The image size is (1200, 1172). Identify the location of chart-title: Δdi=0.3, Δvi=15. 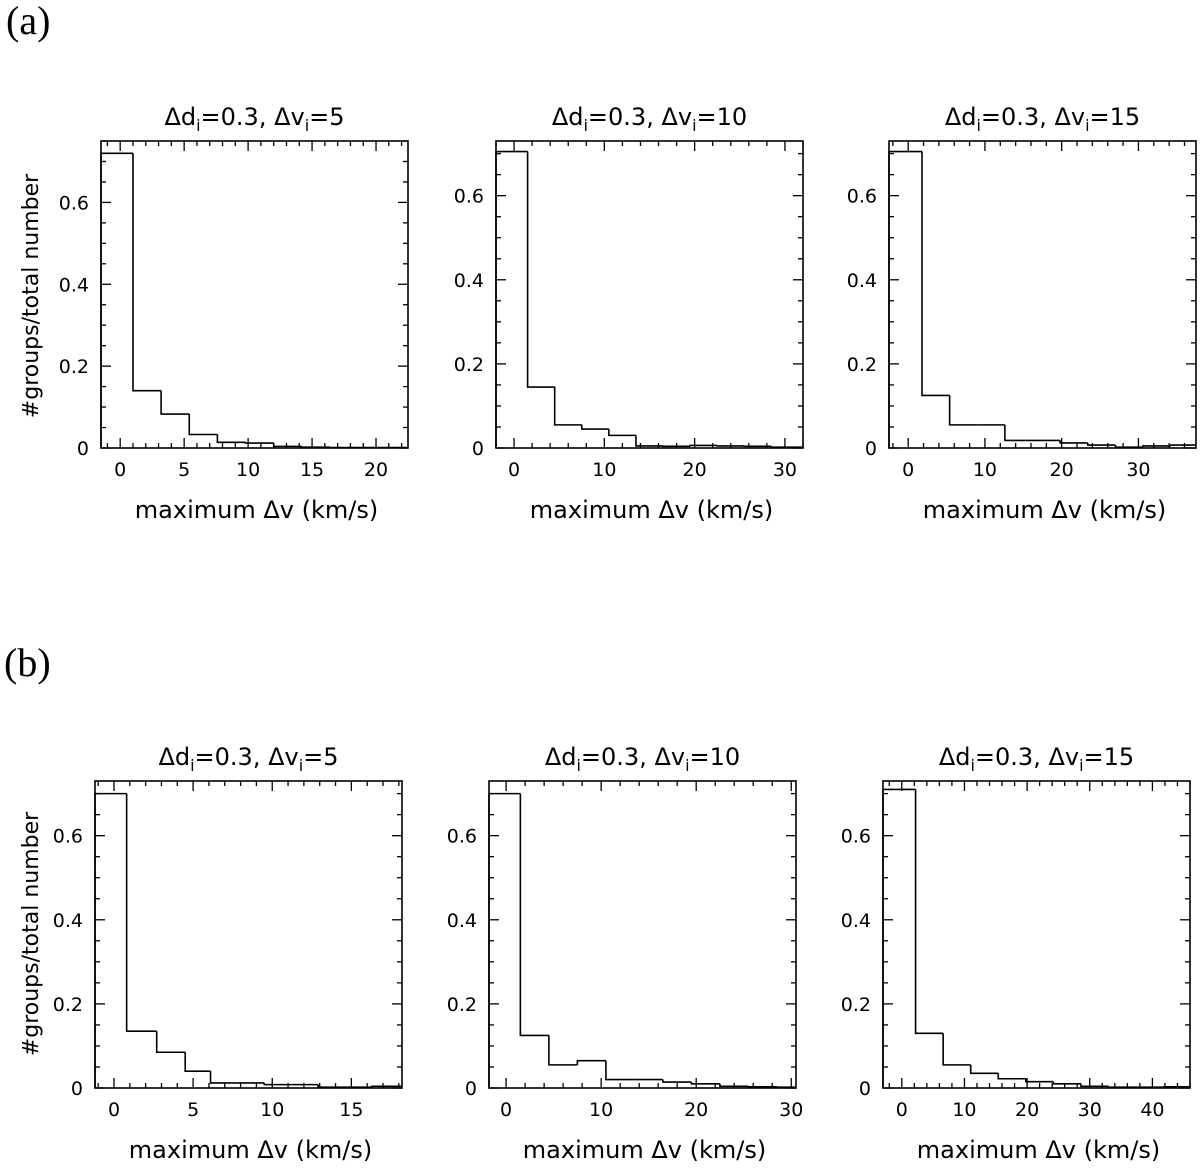
(1042, 119).